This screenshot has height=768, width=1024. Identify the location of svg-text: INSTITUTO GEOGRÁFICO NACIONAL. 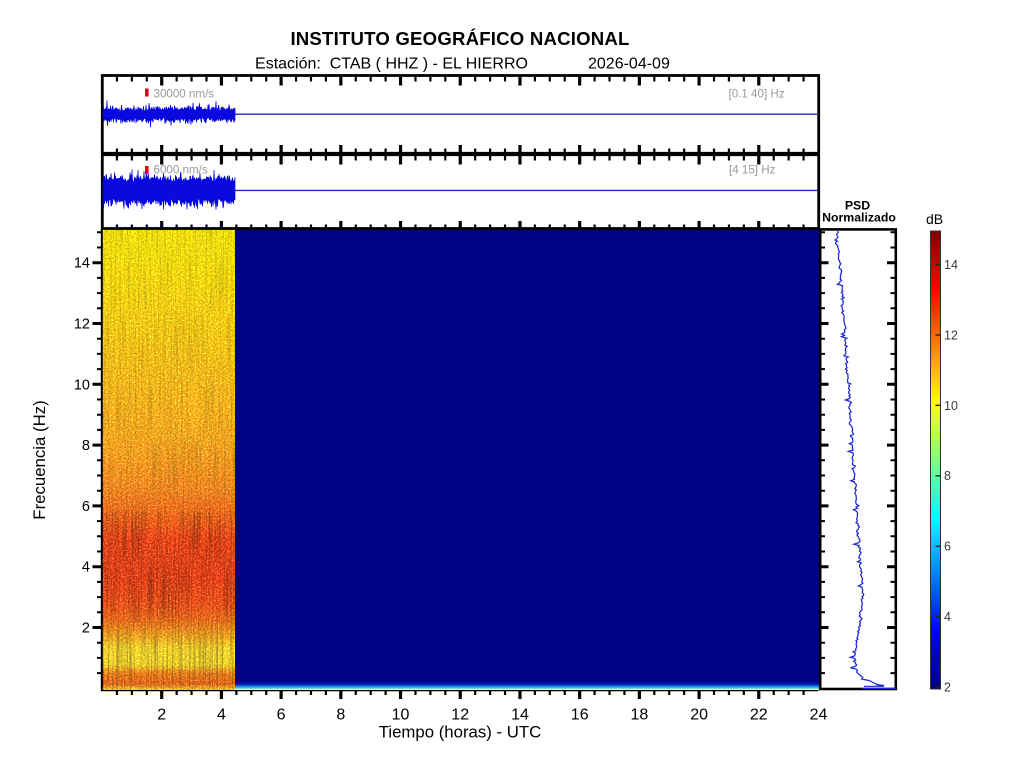
(459, 38).